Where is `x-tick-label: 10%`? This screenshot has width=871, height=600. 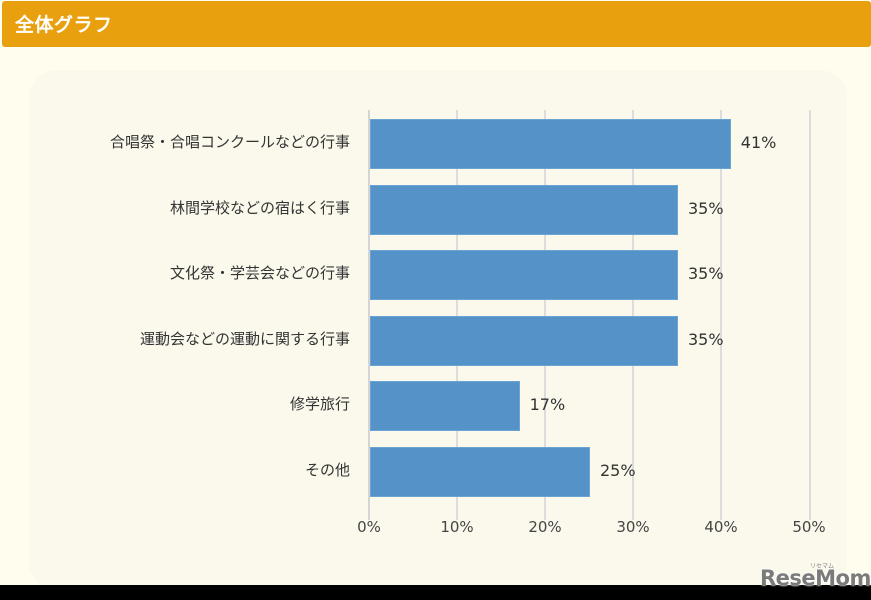 x-tick-label: 10% is located at coordinates (457, 527).